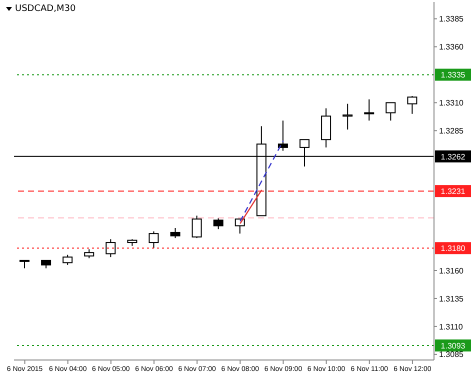  What do you see at coordinates (453, 345) in the screenshot?
I see `ref-line-label: 1.3093` at bounding box center [453, 345].